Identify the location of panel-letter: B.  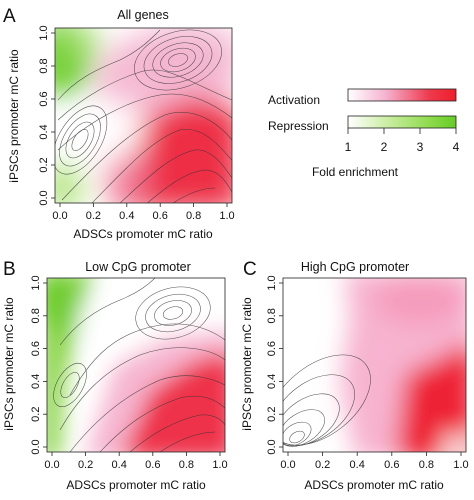
(9, 269).